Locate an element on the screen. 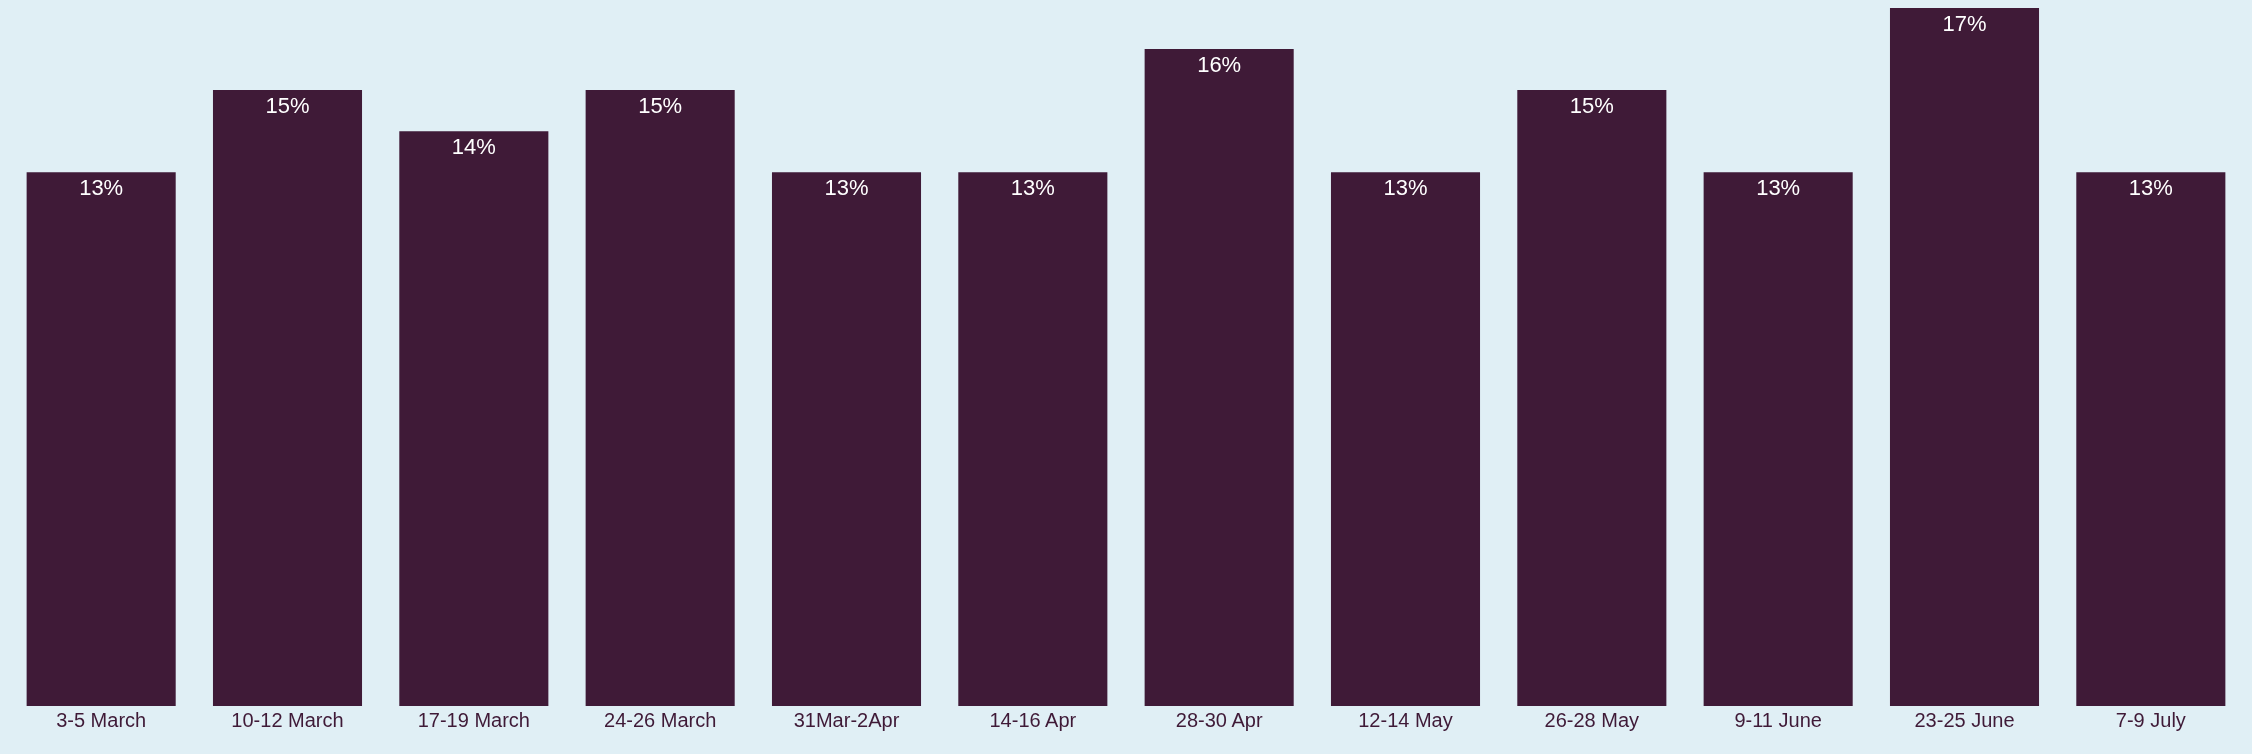 This screenshot has height=754, width=2252. x-tick-label: 9-11 June is located at coordinates (1778, 720).